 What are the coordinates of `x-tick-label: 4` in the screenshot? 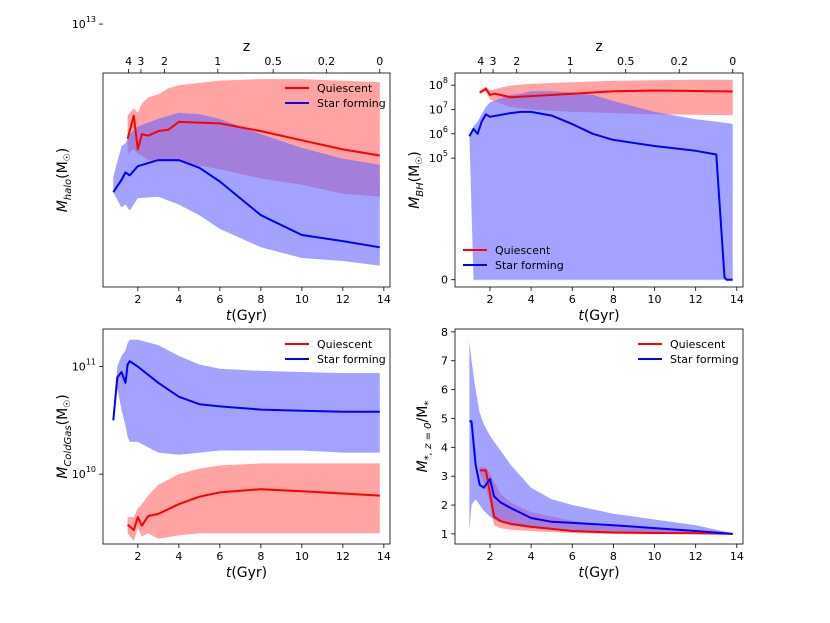 It's located at (531, 556).